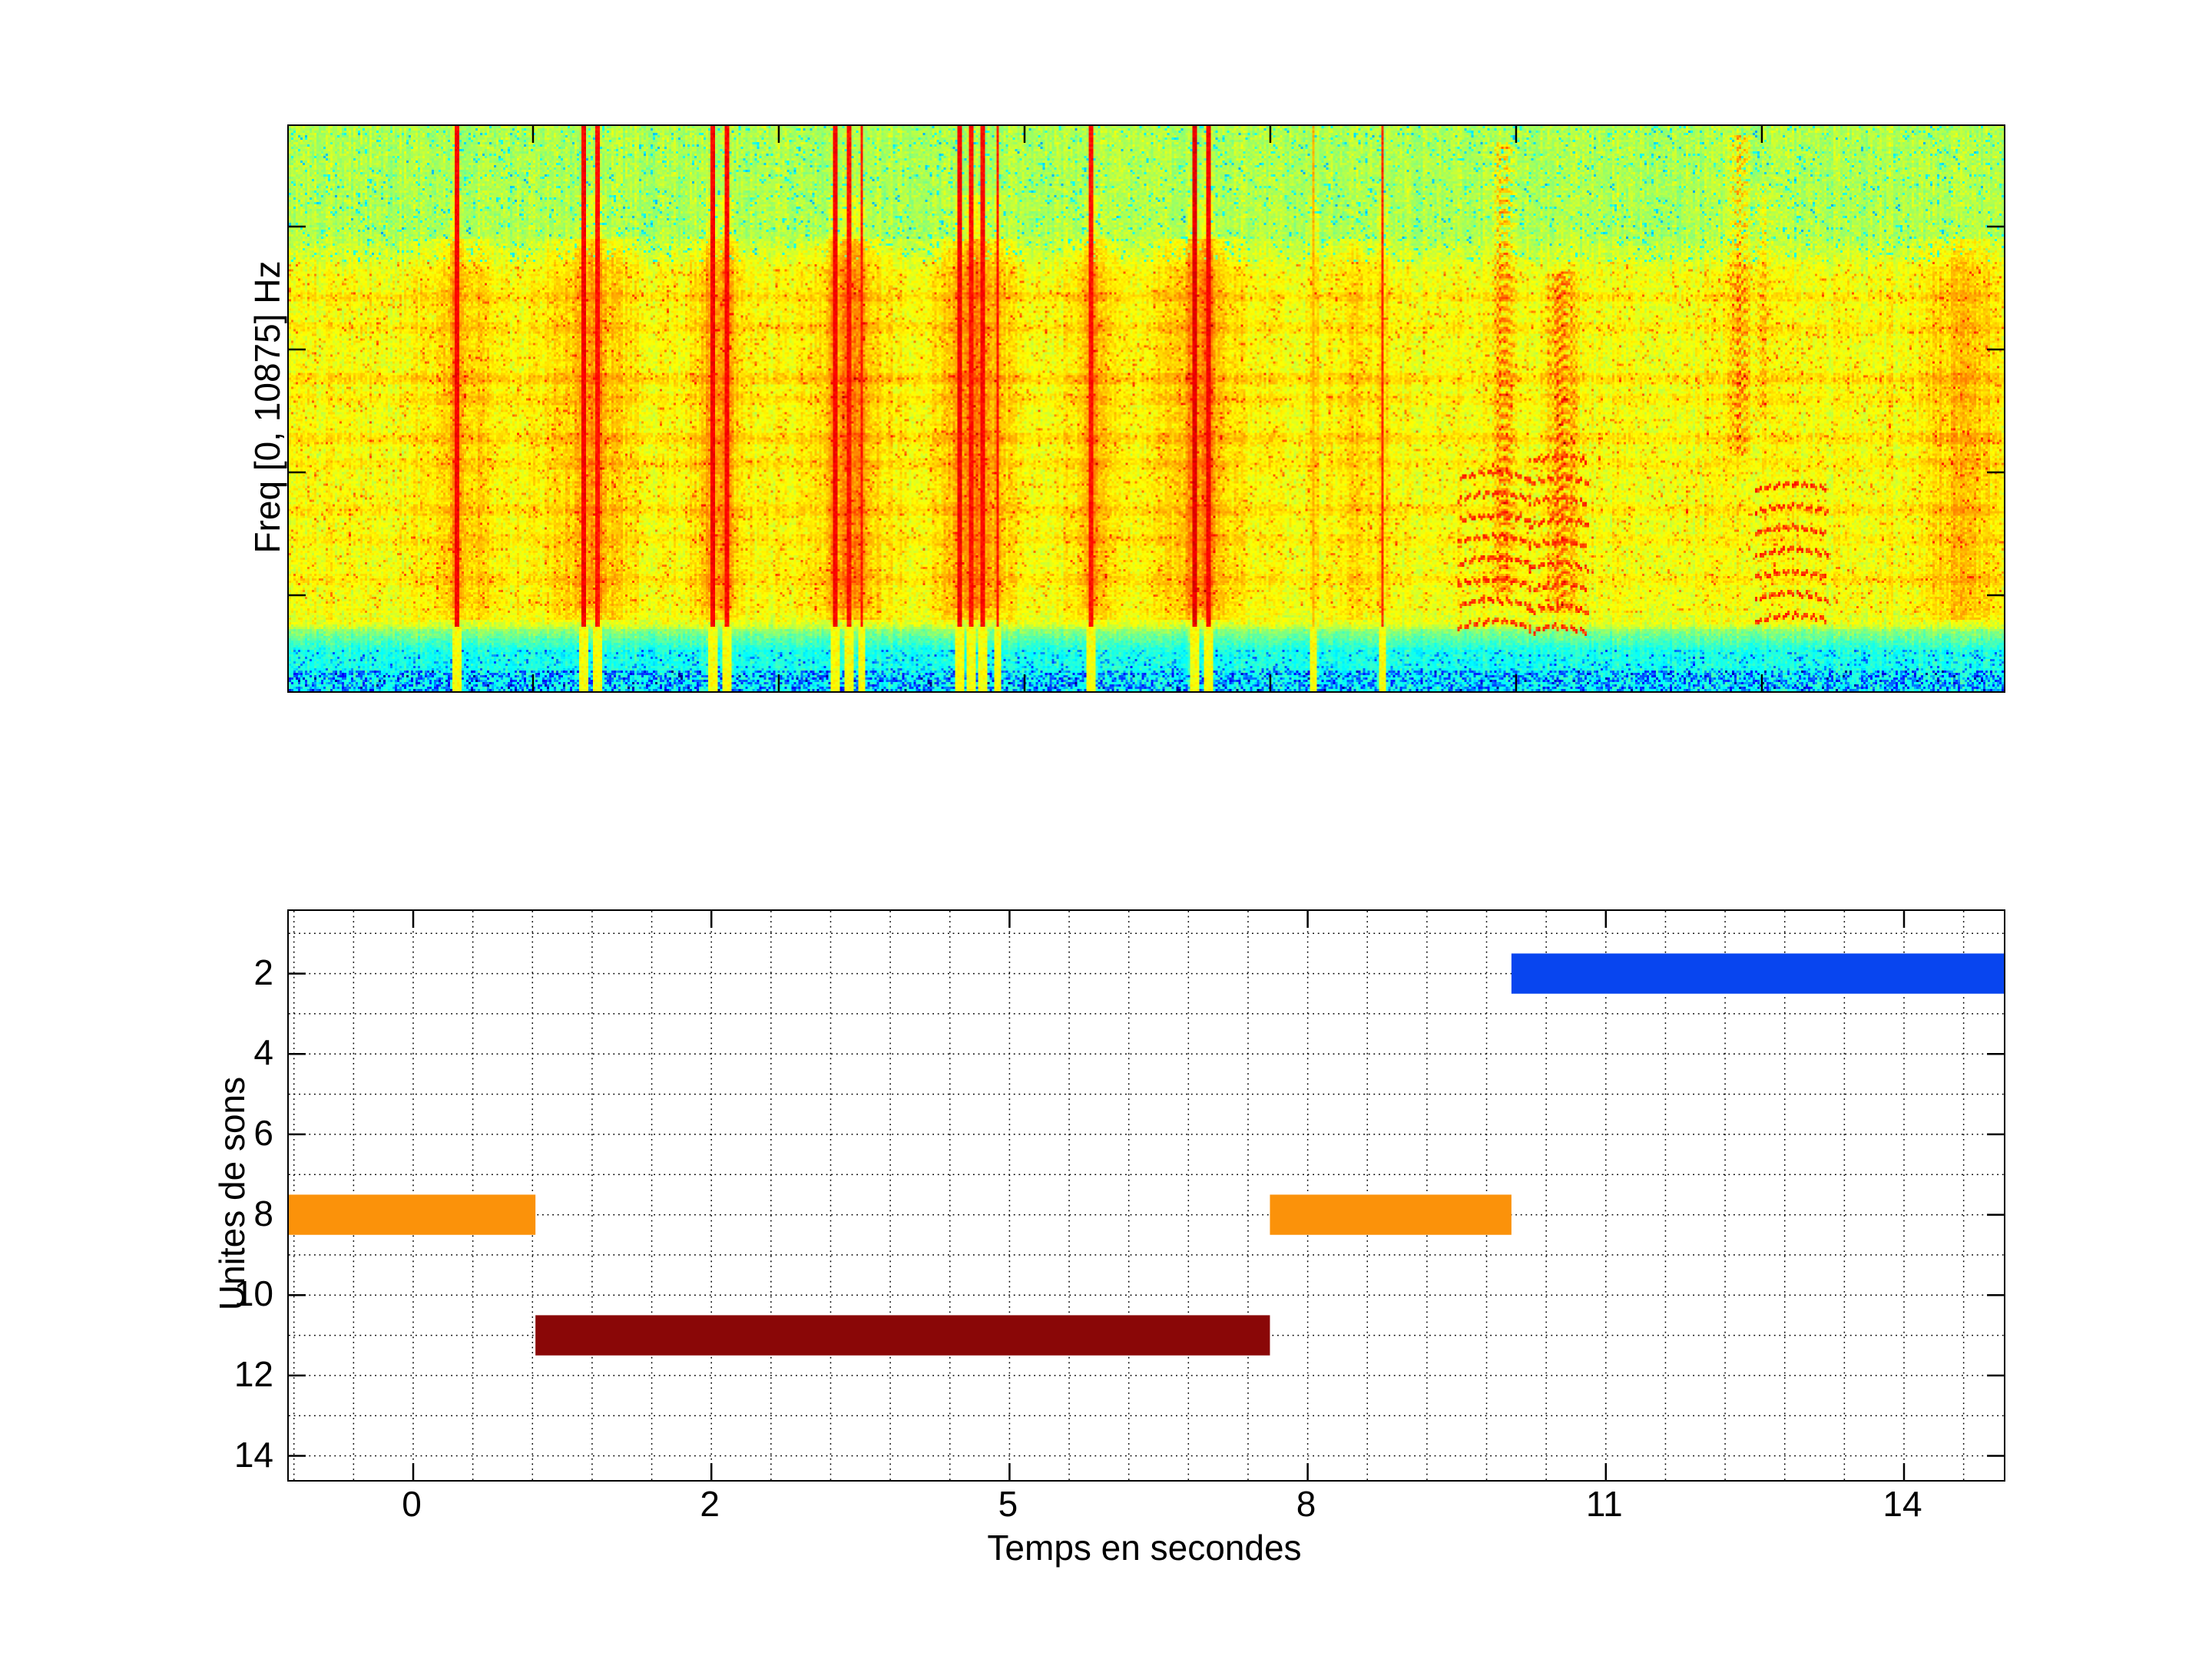 The height and width of the screenshot is (1659, 2212). I want to click on x-tick-label: 14, so click(1902, 1504).